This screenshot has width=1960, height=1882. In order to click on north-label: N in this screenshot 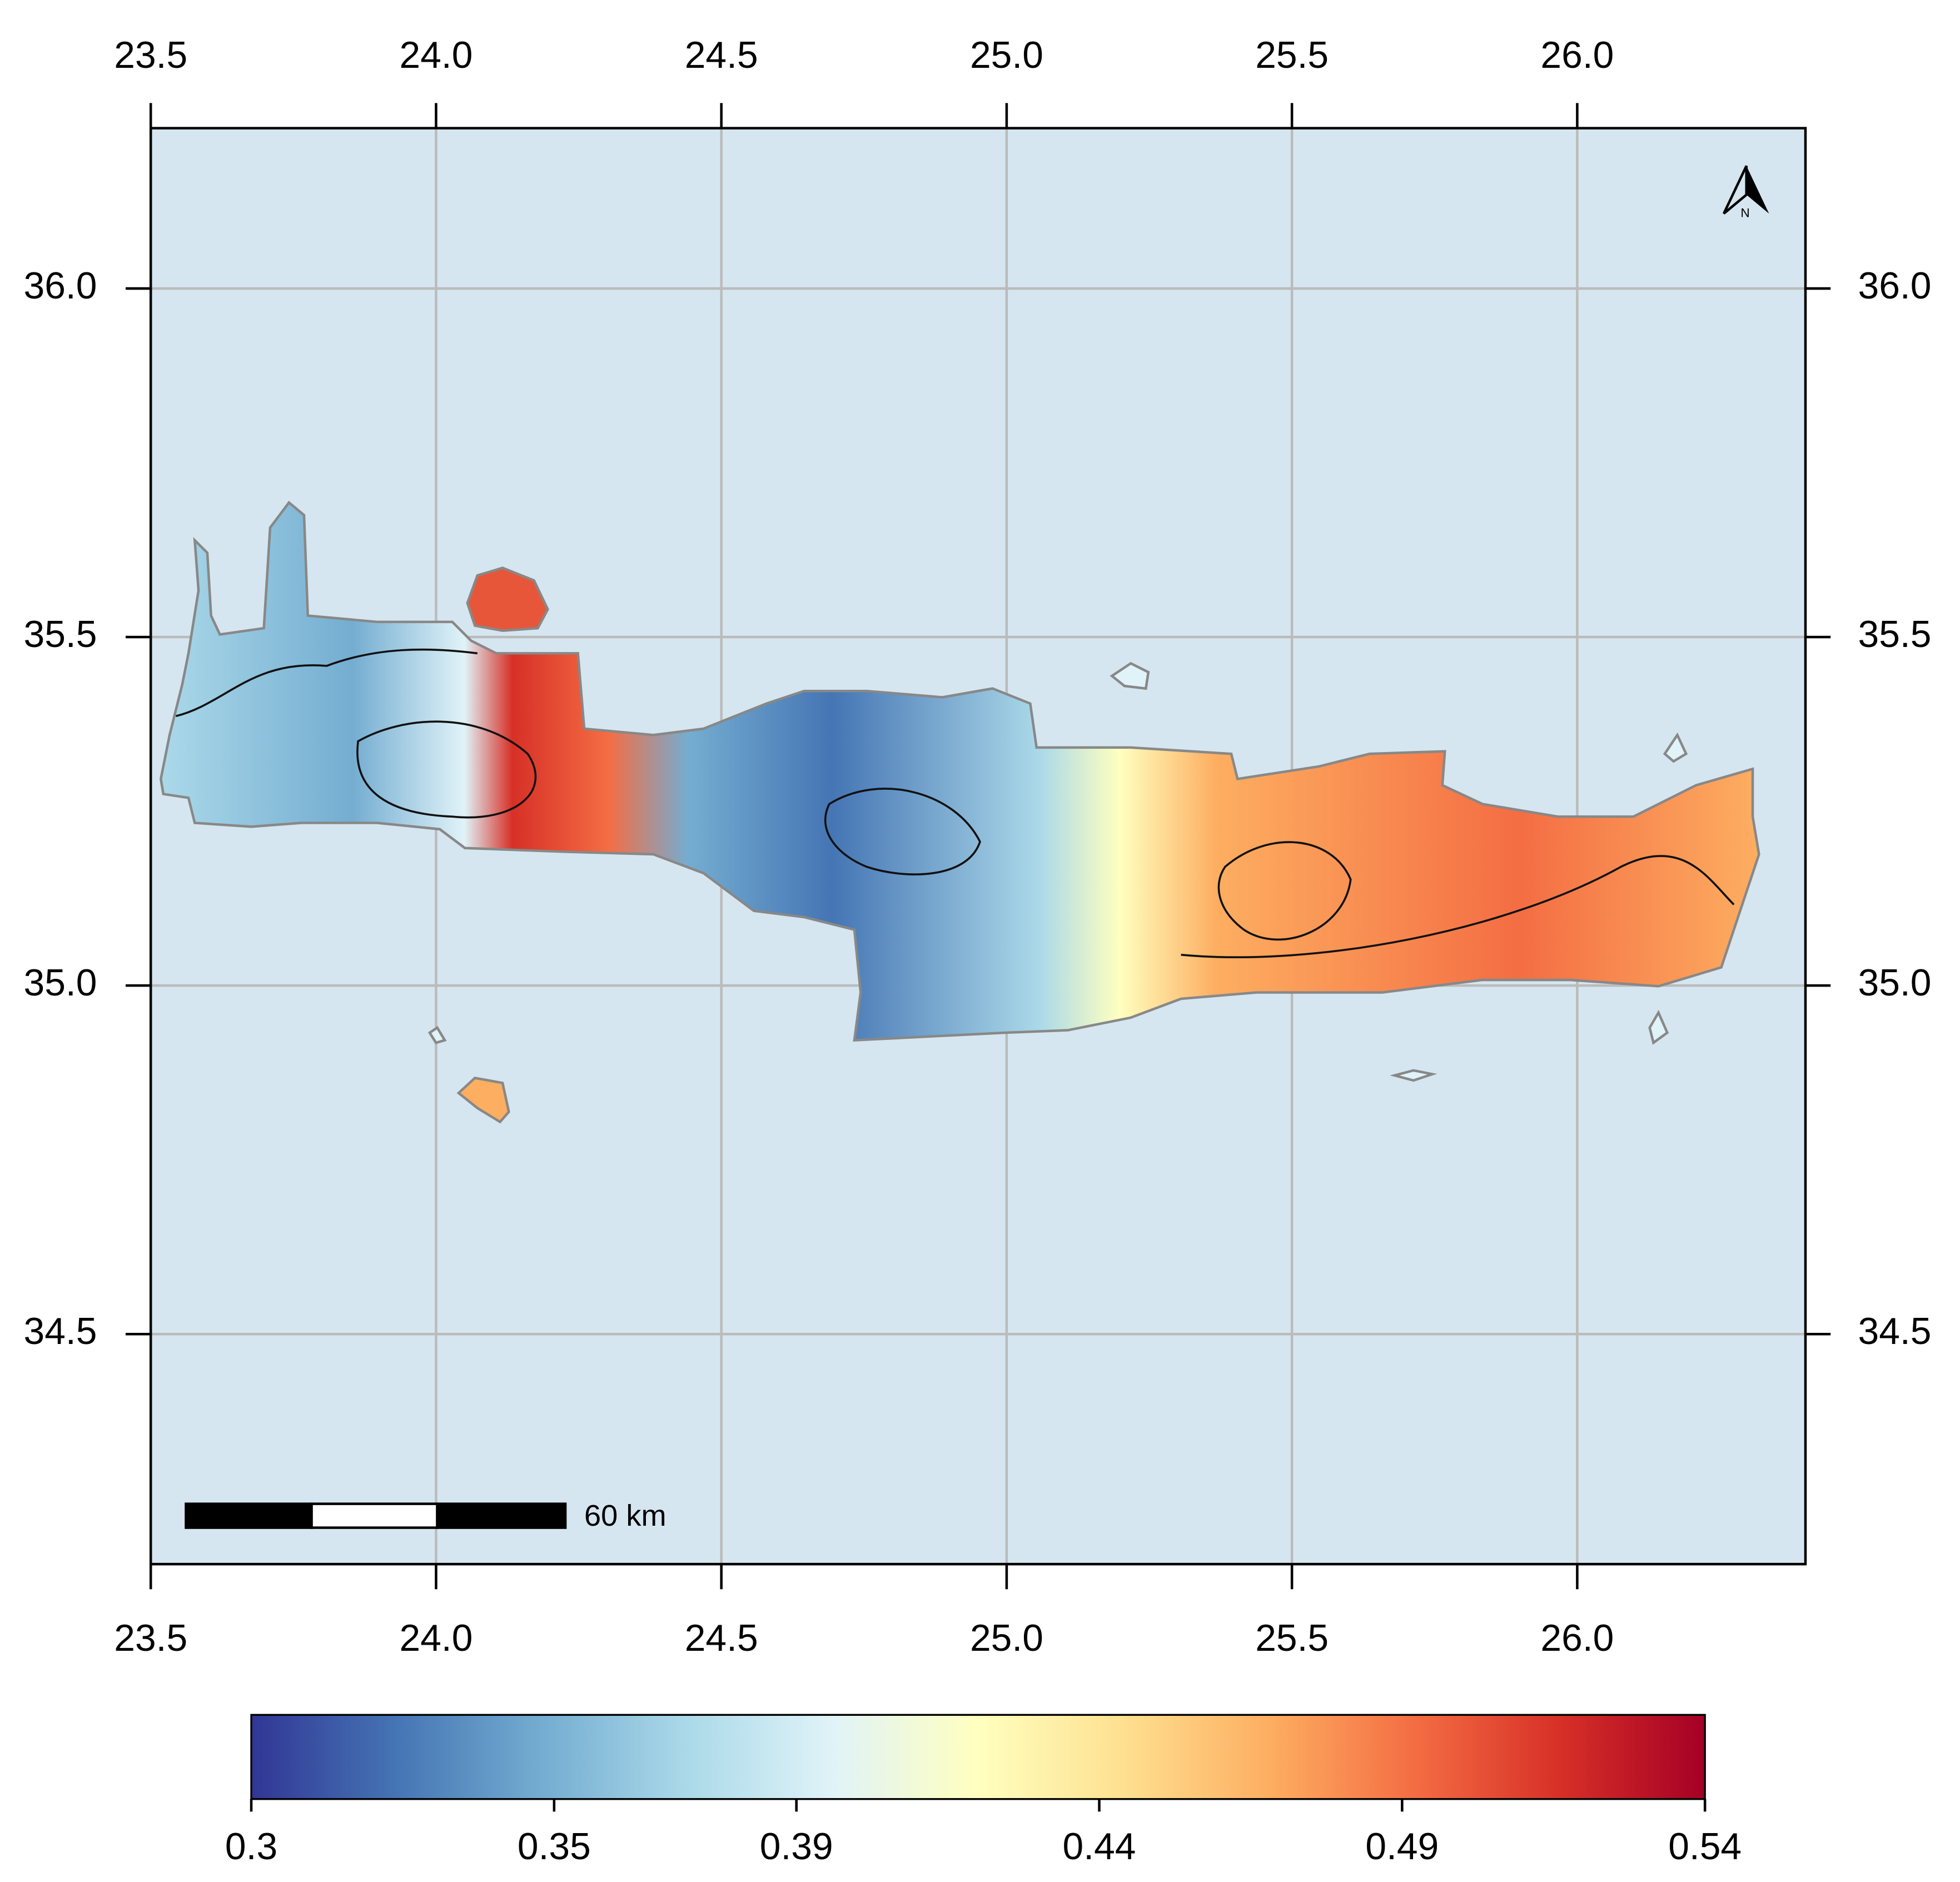, I will do `click(1744, 213)`.